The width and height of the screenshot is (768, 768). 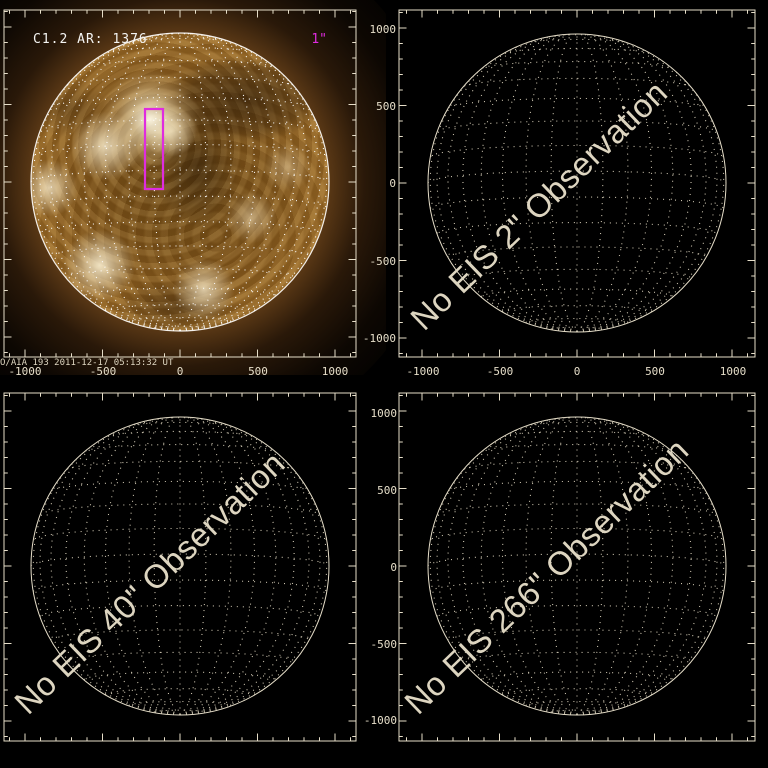 What do you see at coordinates (87, 363) in the screenshot?
I see `image-timestamp: O/AIA 193 2011-12-17 05:13:32 UT` at bounding box center [87, 363].